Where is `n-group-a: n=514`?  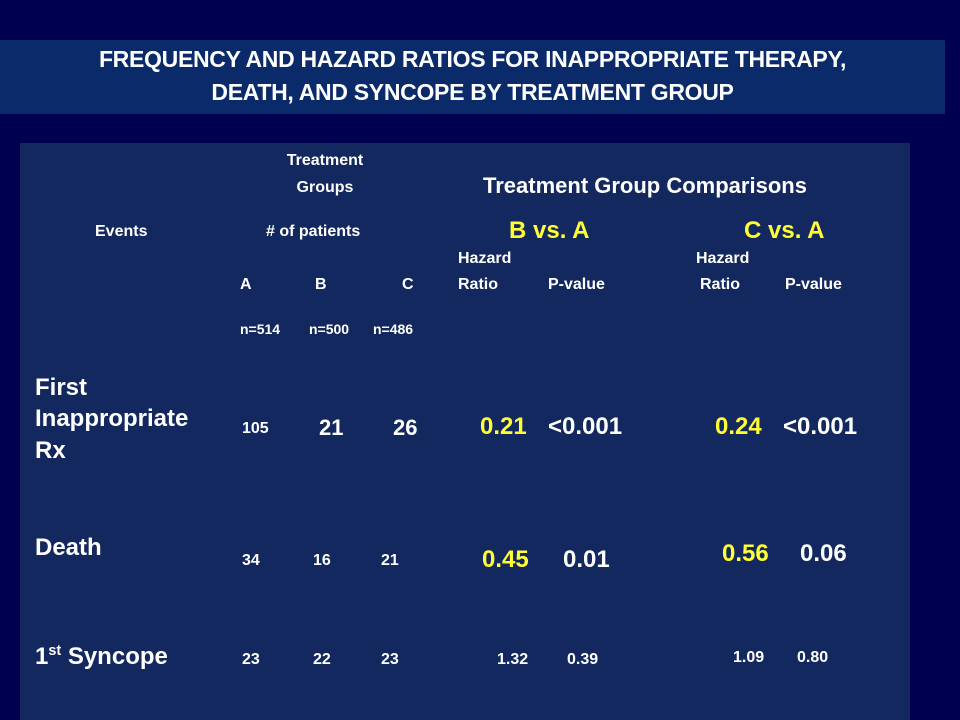 n-group-a: n=514 is located at coordinates (260, 329).